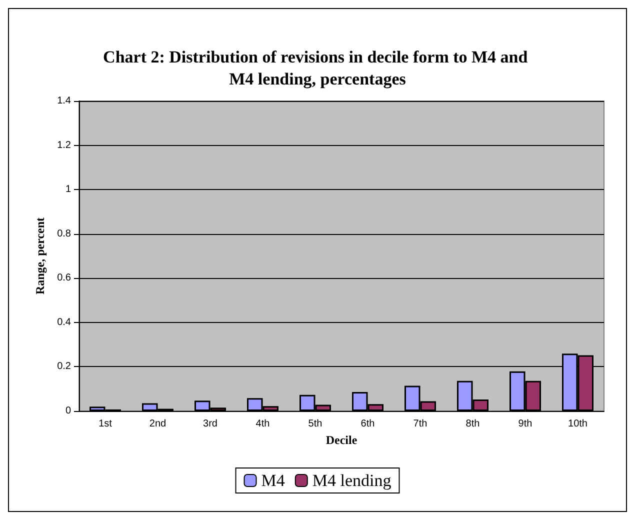 The width and height of the screenshot is (635, 520). What do you see at coordinates (578, 424) in the screenshot?
I see `x-tick-label: 10th` at bounding box center [578, 424].